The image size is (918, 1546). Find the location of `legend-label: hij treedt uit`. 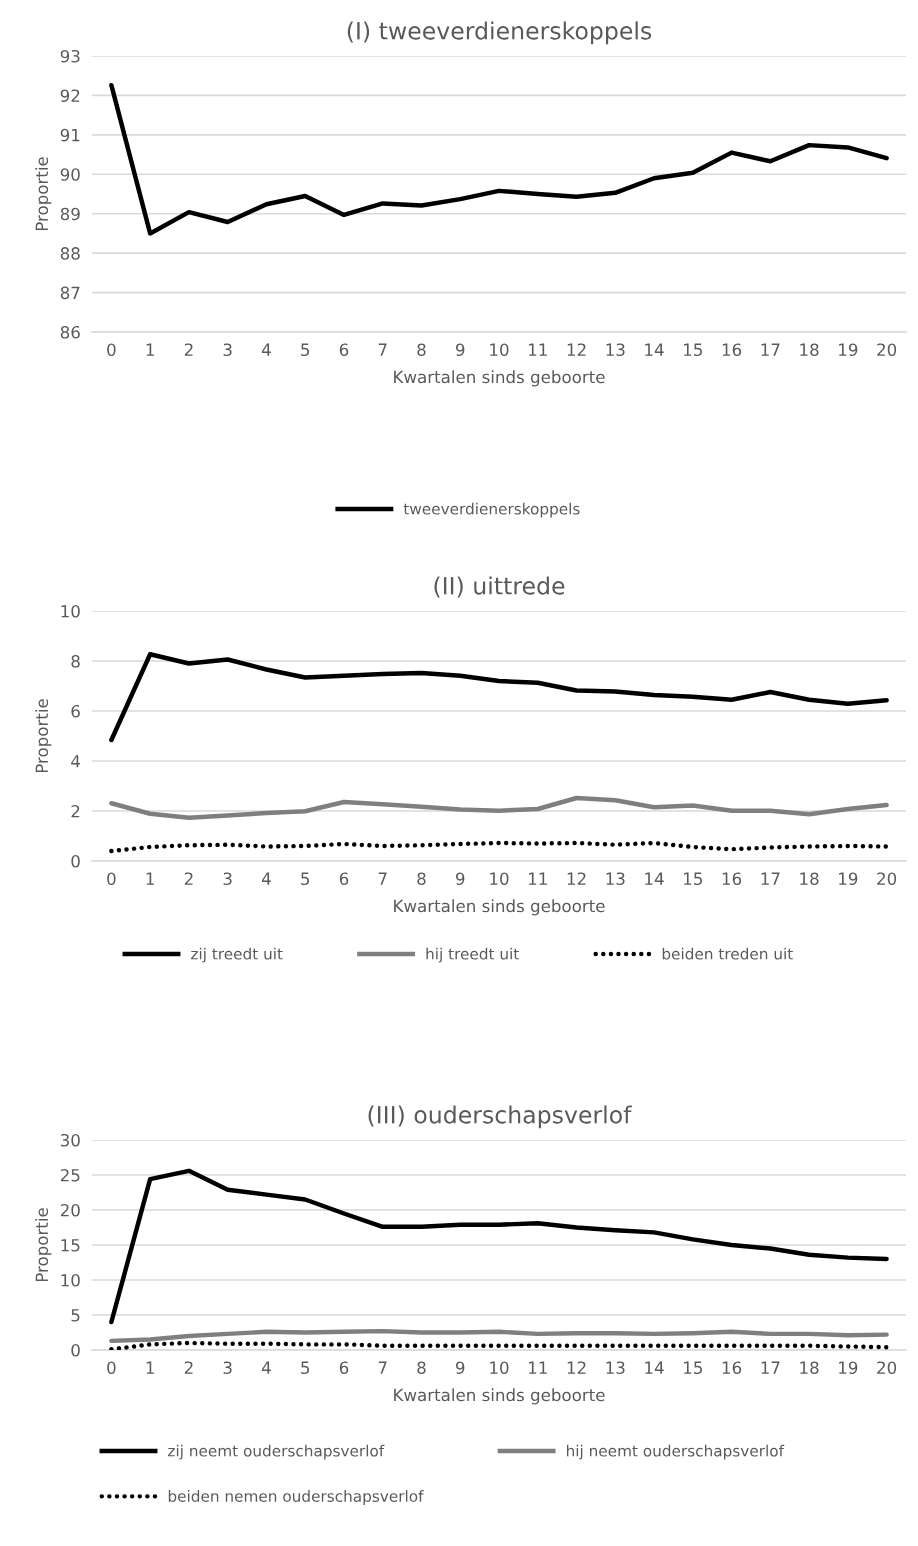

legend-label: hij treedt uit is located at coordinates (472, 955).